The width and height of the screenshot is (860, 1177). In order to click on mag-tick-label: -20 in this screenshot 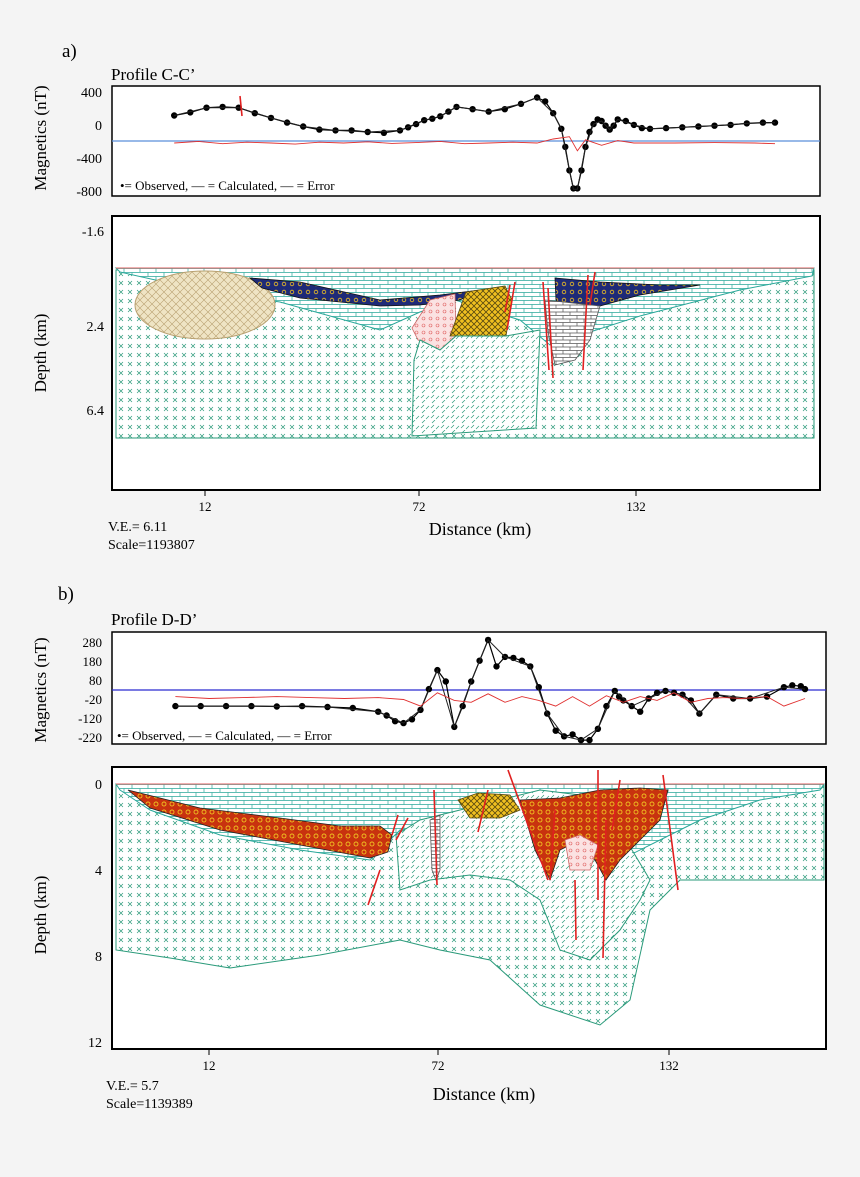, I will do `click(93, 699)`.